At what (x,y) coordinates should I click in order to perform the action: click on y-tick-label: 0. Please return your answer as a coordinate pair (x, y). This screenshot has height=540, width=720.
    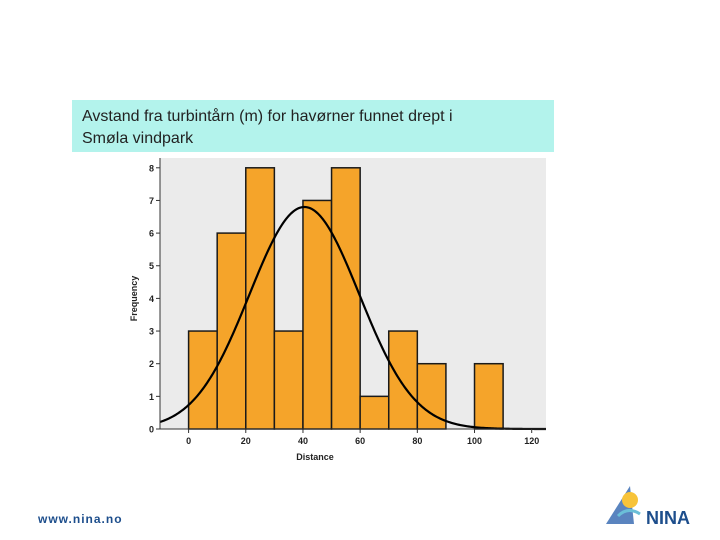
    Looking at the image, I should click on (151, 430).